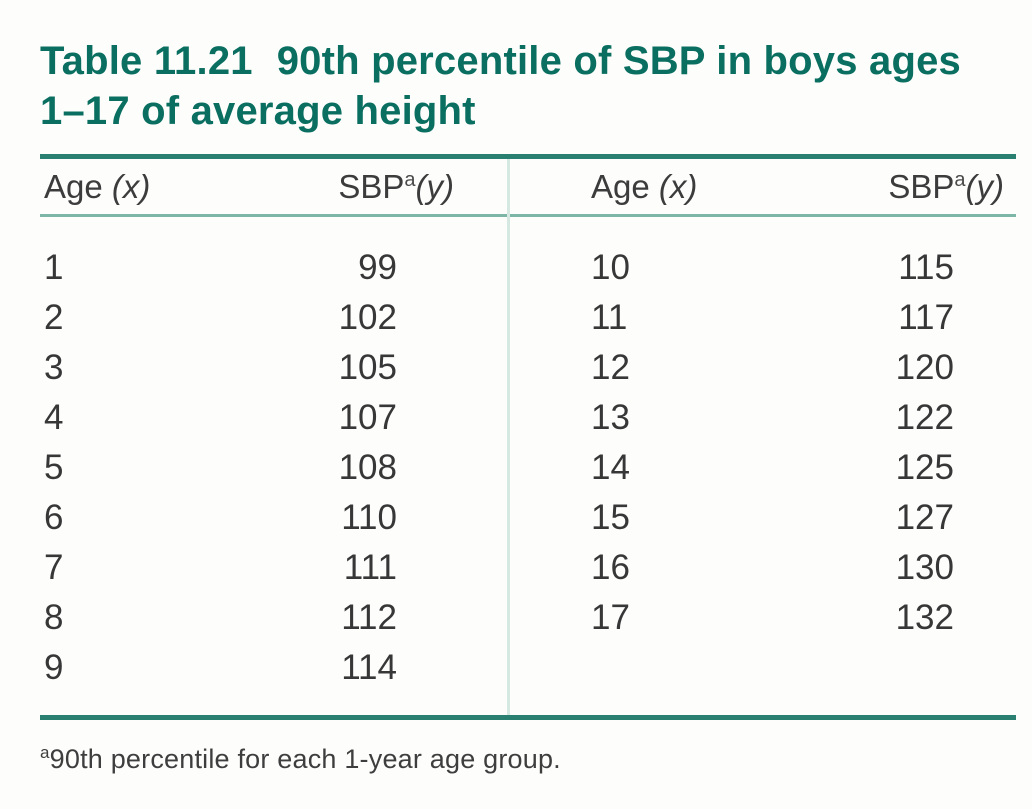 The image size is (1032, 809). I want to click on age-value: 17, so click(610, 617).